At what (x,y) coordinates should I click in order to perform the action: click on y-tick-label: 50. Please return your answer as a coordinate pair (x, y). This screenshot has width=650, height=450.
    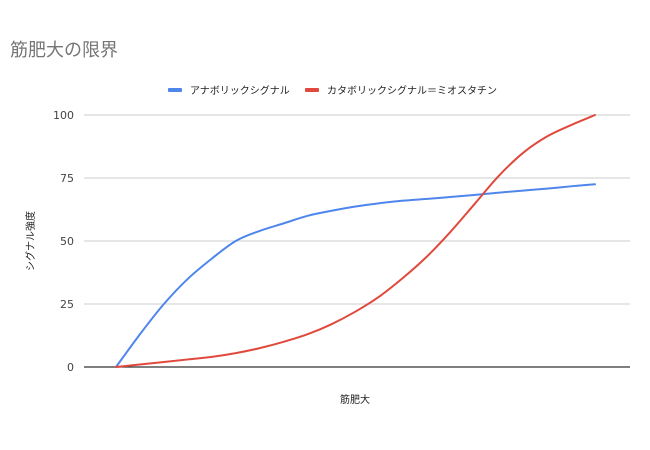
    Looking at the image, I should click on (67, 241).